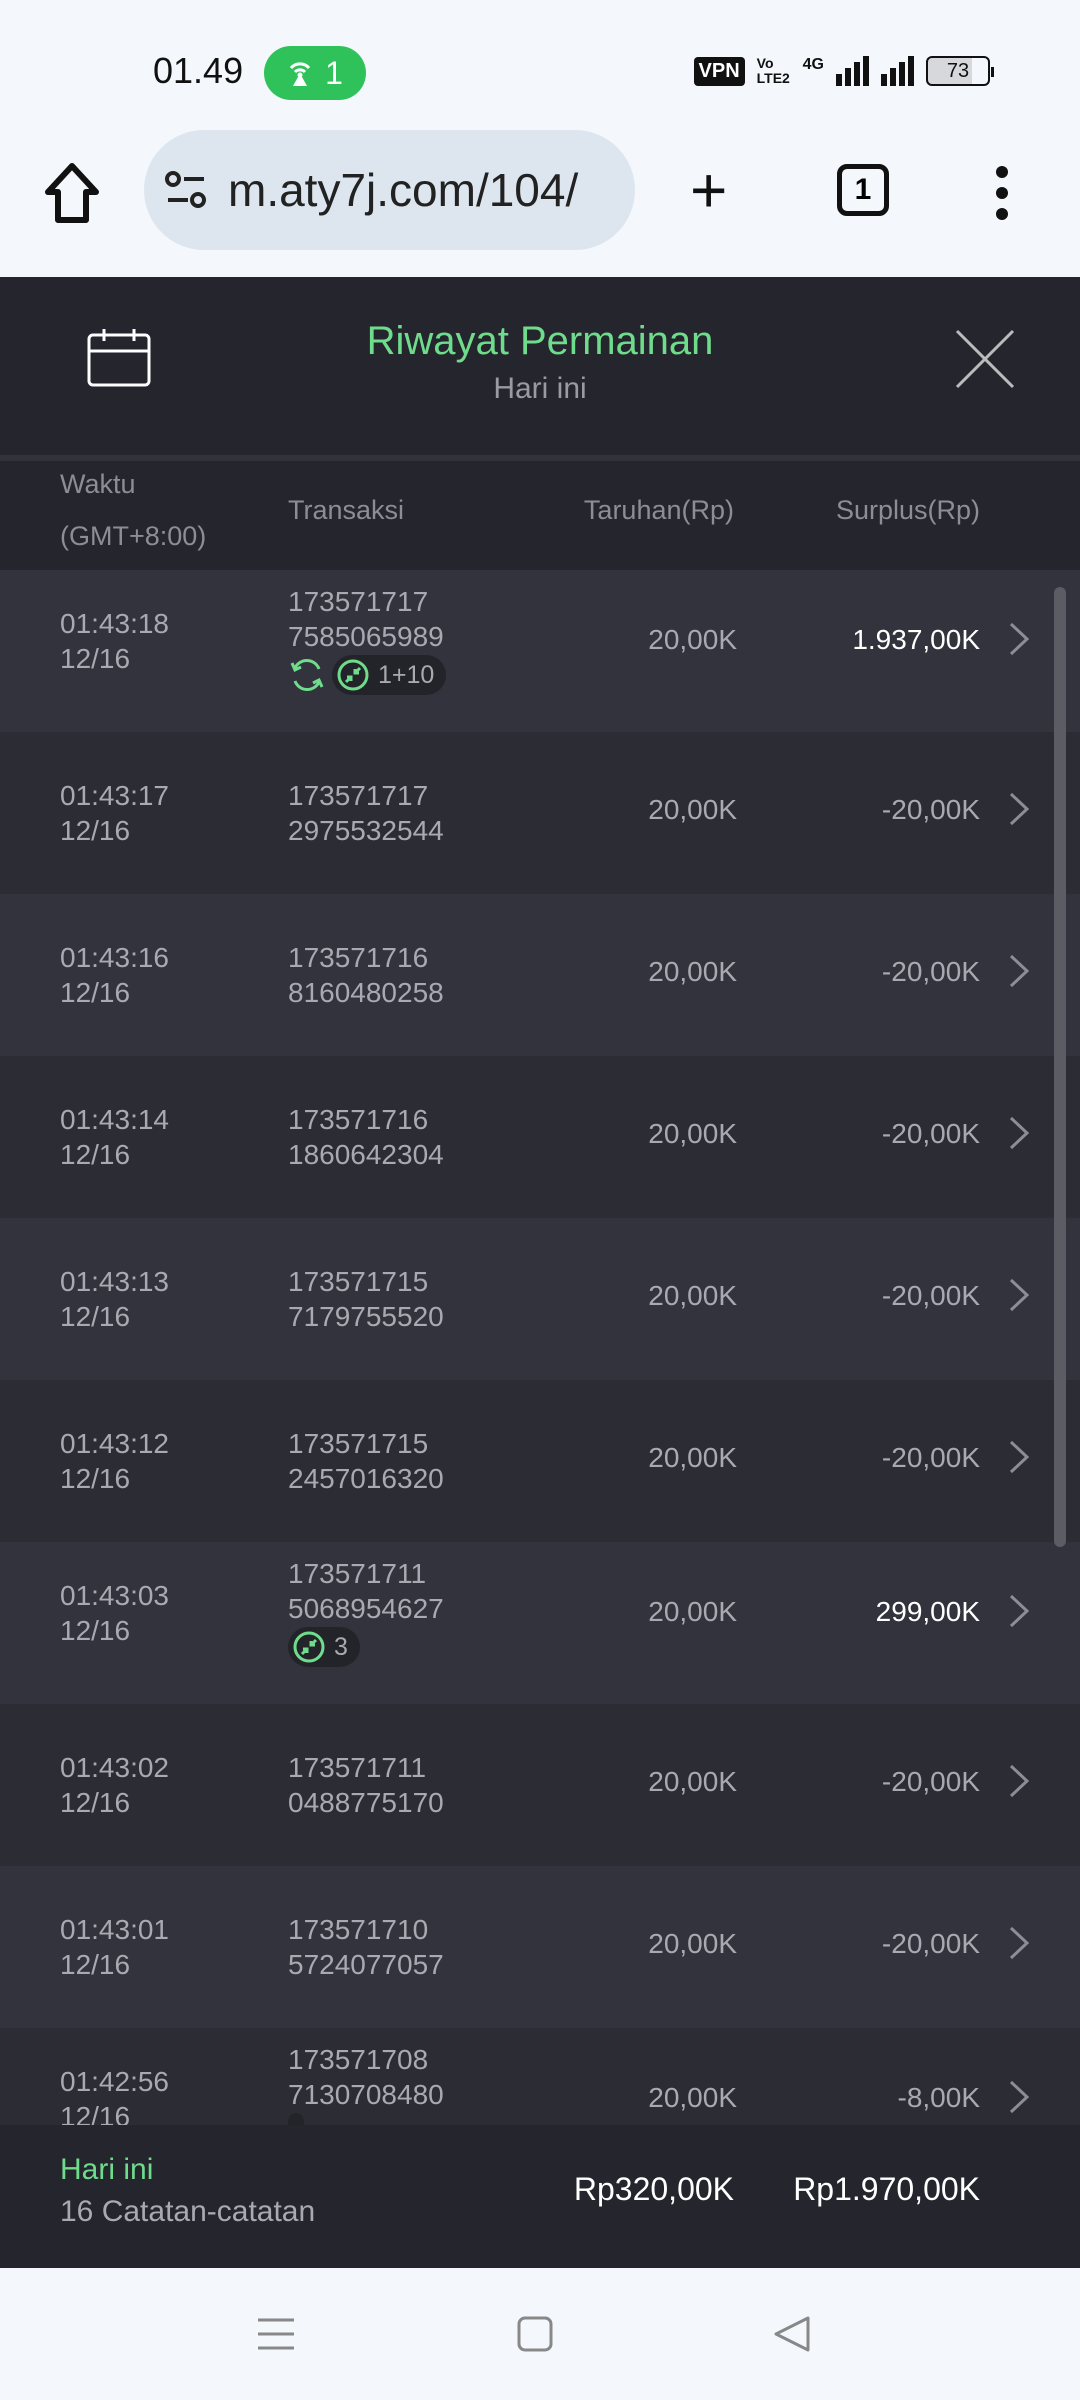 The image size is (1080, 2400). What do you see at coordinates (296, 2119) in the screenshot?
I see `bonus-badge` at bounding box center [296, 2119].